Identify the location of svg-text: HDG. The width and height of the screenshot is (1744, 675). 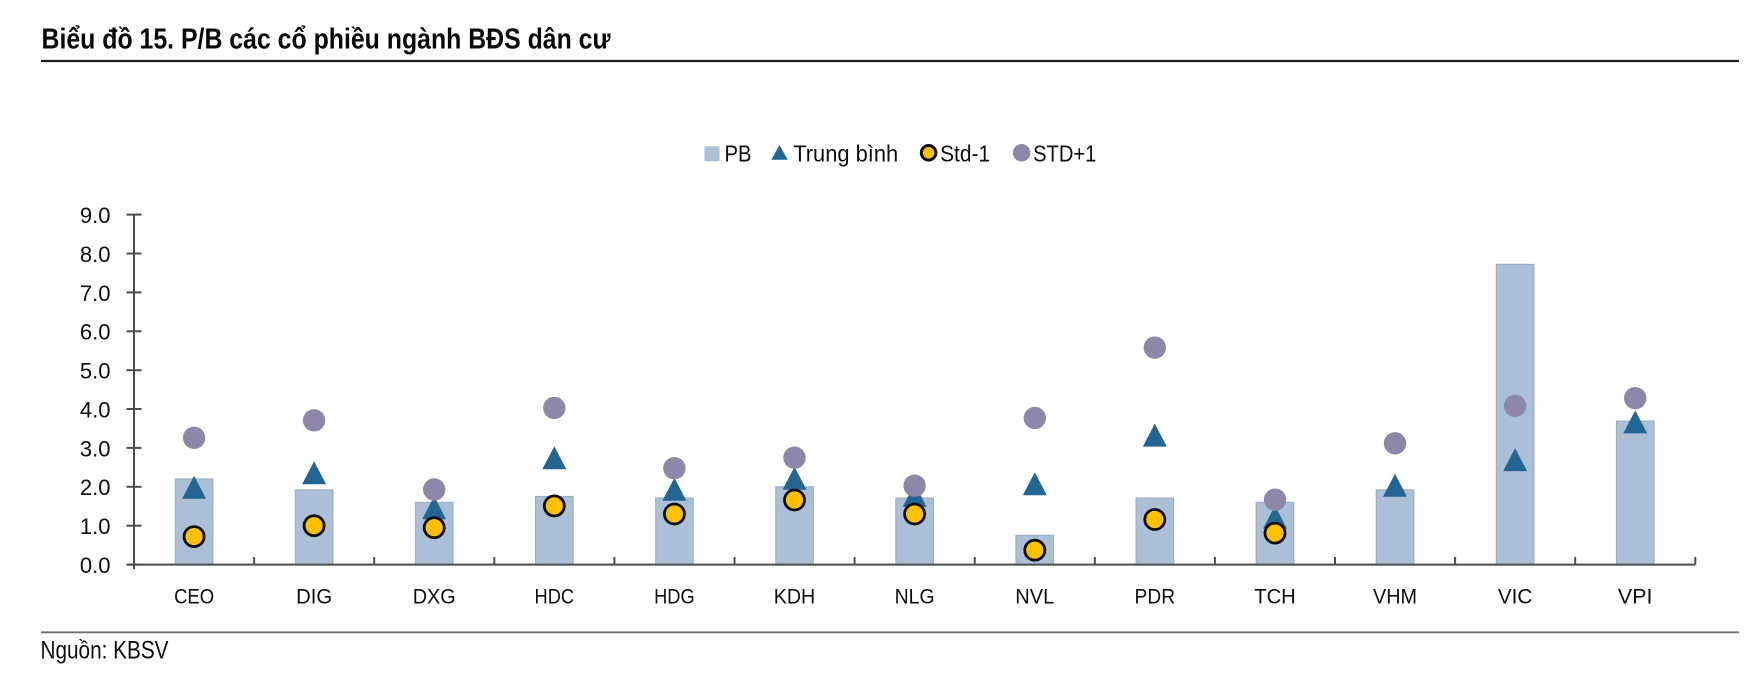
(674, 597).